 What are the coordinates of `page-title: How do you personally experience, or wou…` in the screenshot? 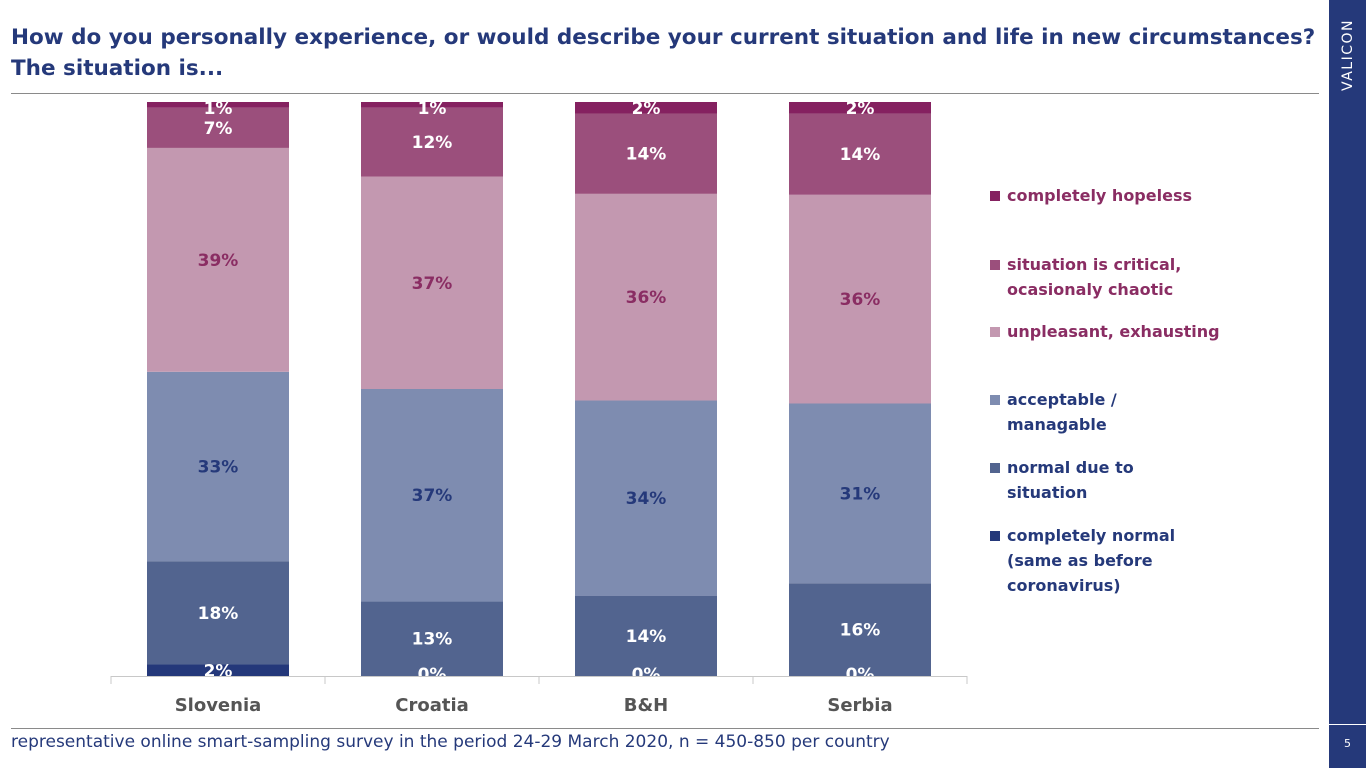 It's located at (663, 53).